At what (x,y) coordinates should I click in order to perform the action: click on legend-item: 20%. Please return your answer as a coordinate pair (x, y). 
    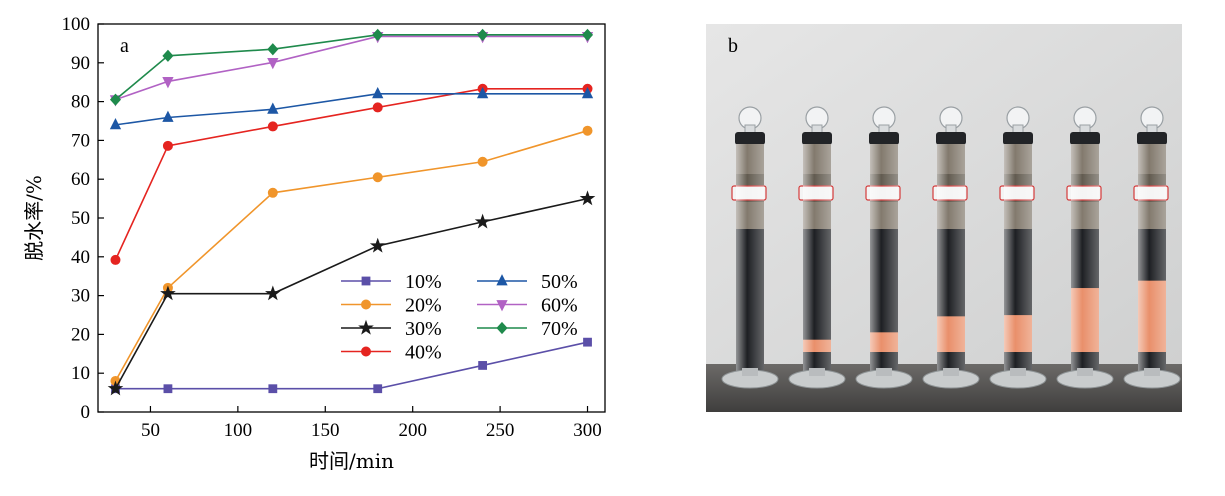
    Looking at the image, I should click on (391, 306).